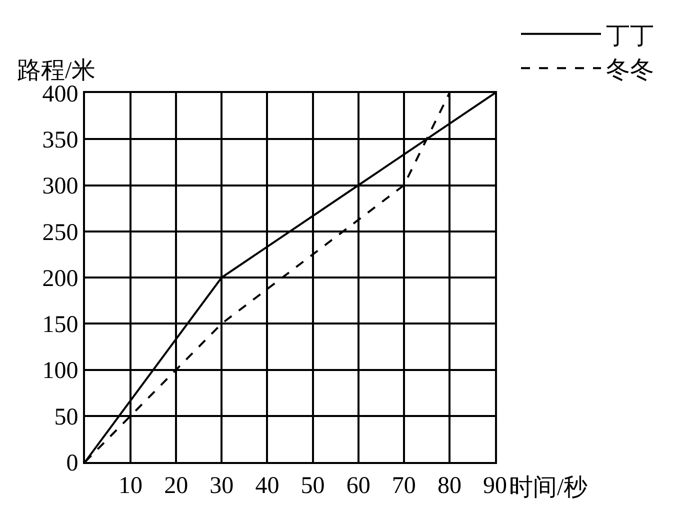 Image resolution: width=673 pixels, height=510 pixels. I want to click on y-tick-label: 50, so click(66, 417).